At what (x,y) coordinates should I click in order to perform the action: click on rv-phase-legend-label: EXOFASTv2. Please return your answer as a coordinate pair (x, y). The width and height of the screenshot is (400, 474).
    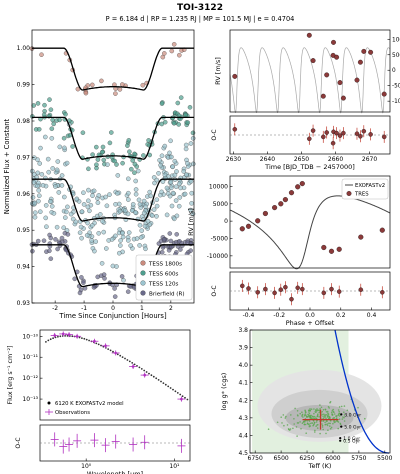
    Looking at the image, I should click on (370, 186).